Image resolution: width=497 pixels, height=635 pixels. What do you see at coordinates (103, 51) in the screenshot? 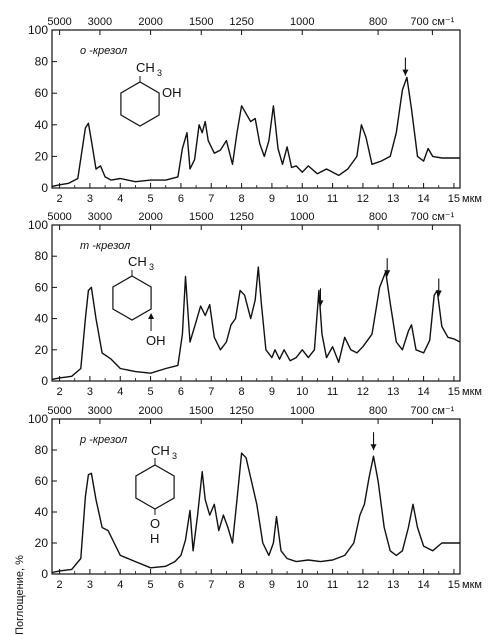
I see `compound-name: o -крезол` at bounding box center [103, 51].